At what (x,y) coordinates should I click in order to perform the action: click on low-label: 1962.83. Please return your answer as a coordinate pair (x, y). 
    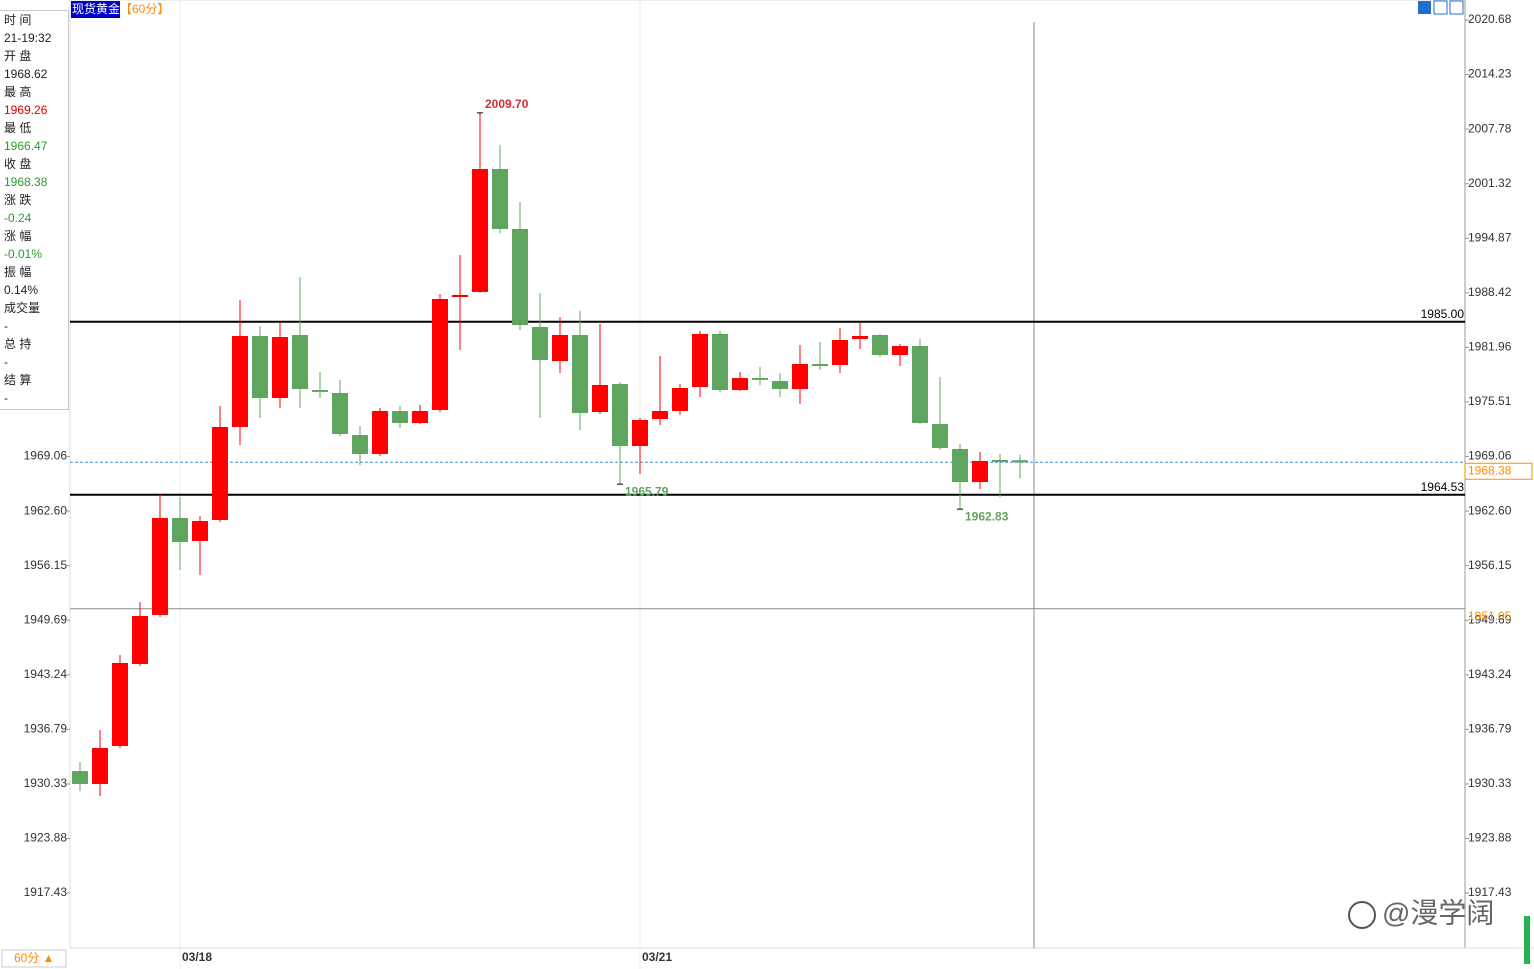
    Looking at the image, I should click on (987, 516).